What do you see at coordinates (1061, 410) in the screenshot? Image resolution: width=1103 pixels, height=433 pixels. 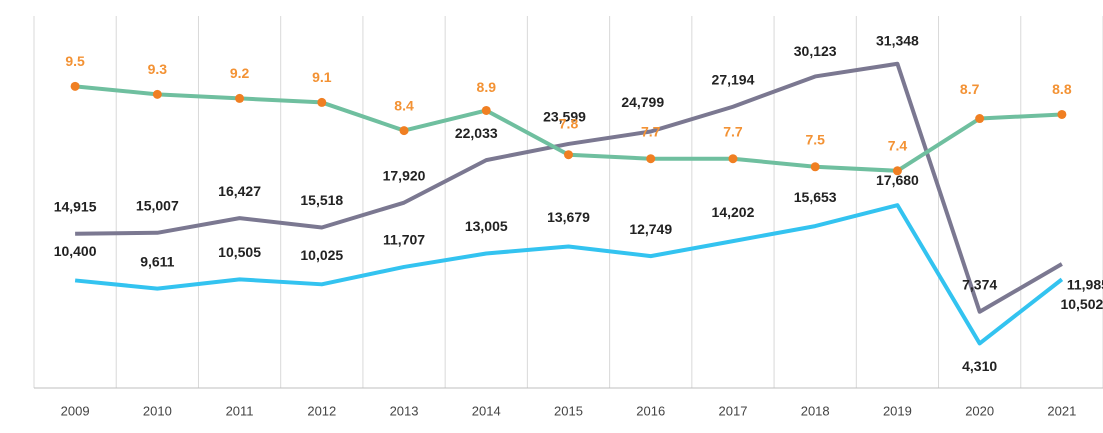 I see `x-tick-label: 2021` at bounding box center [1061, 410].